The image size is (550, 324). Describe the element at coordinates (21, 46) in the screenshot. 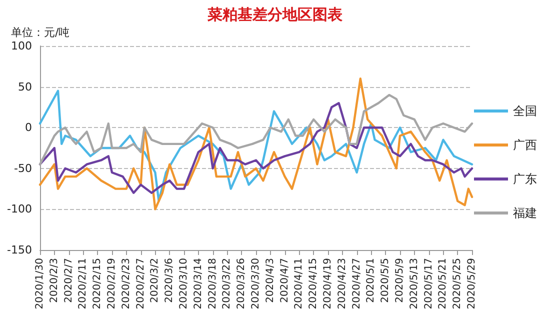

I see `y-tick-label: 100` at that location.